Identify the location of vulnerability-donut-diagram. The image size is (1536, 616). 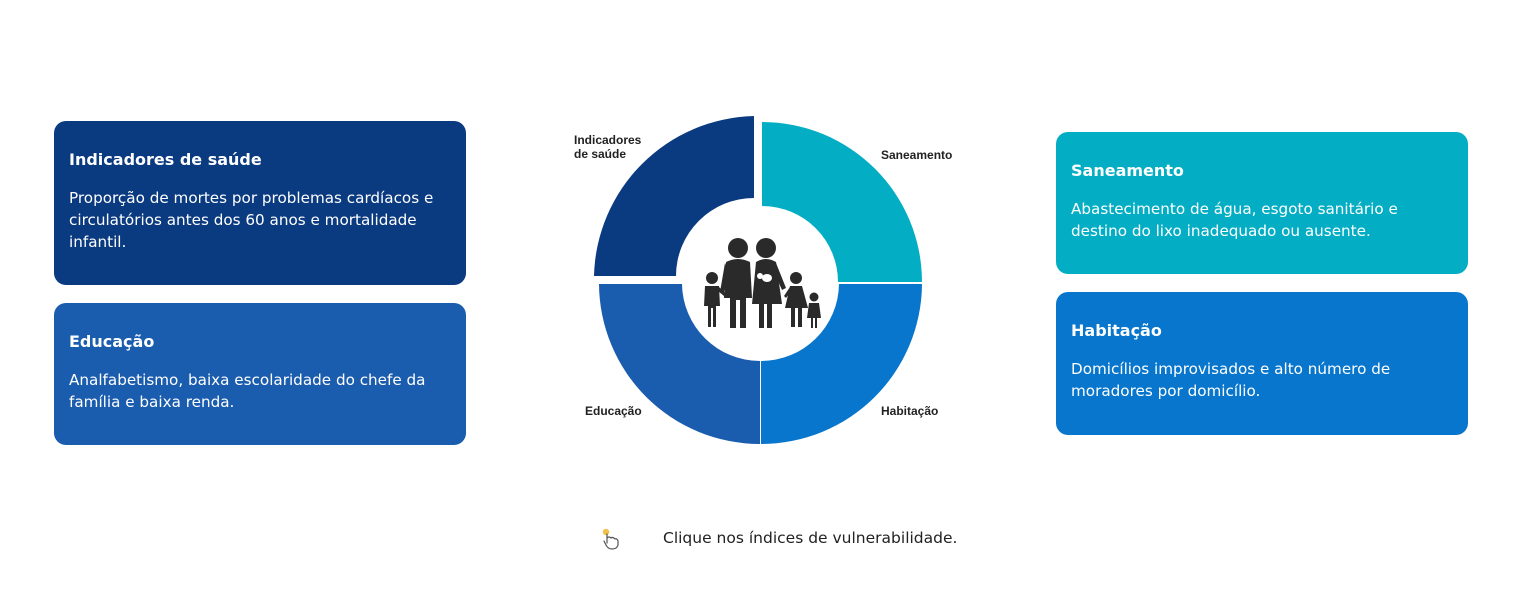
(758, 280).